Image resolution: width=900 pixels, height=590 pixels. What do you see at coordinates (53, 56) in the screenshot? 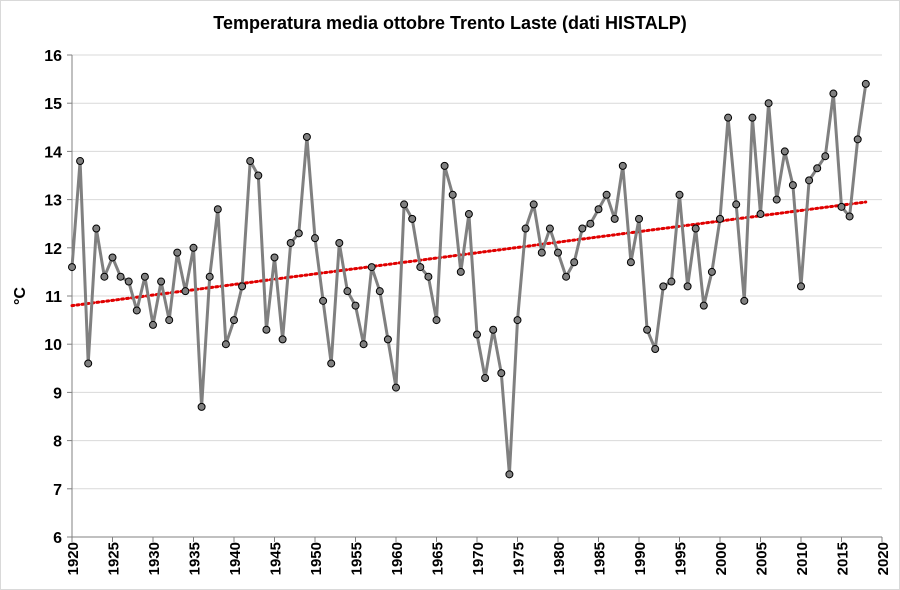
I see `y-tick-label: 16` at bounding box center [53, 56].